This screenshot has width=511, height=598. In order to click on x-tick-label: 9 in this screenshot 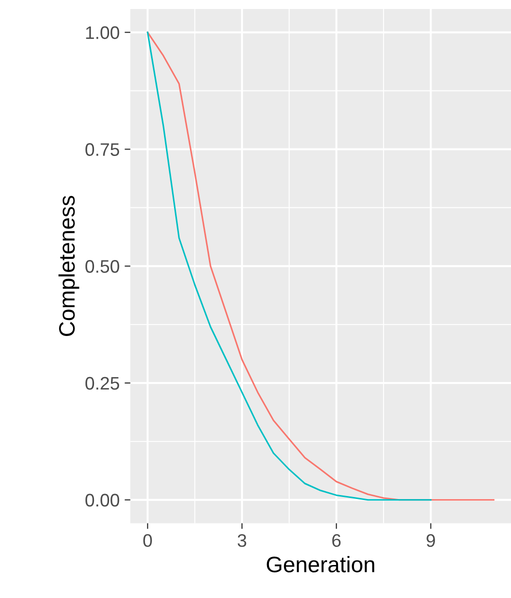, I will do `click(430, 540)`.